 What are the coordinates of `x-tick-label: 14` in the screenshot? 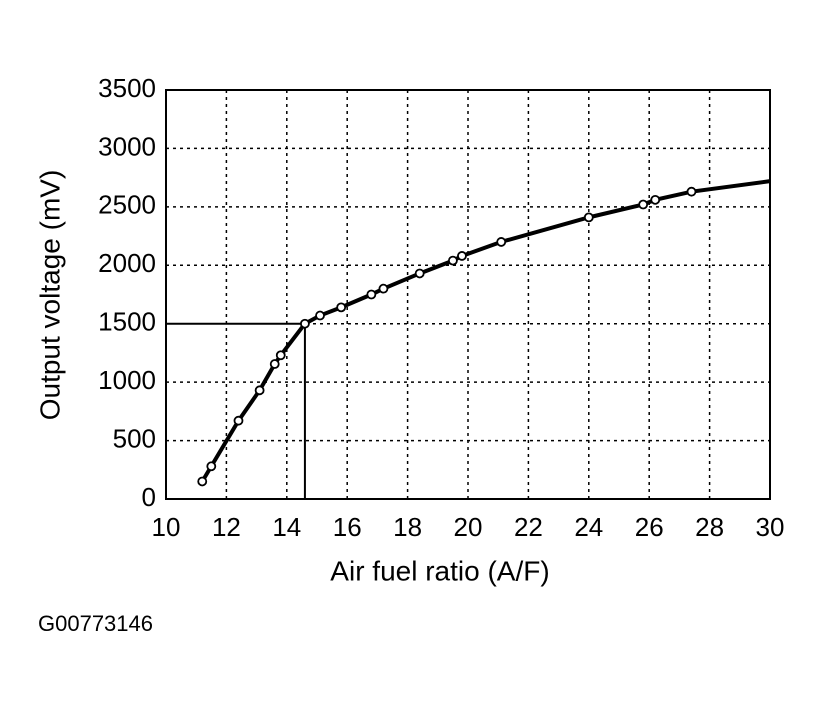 It's located at (286, 527).